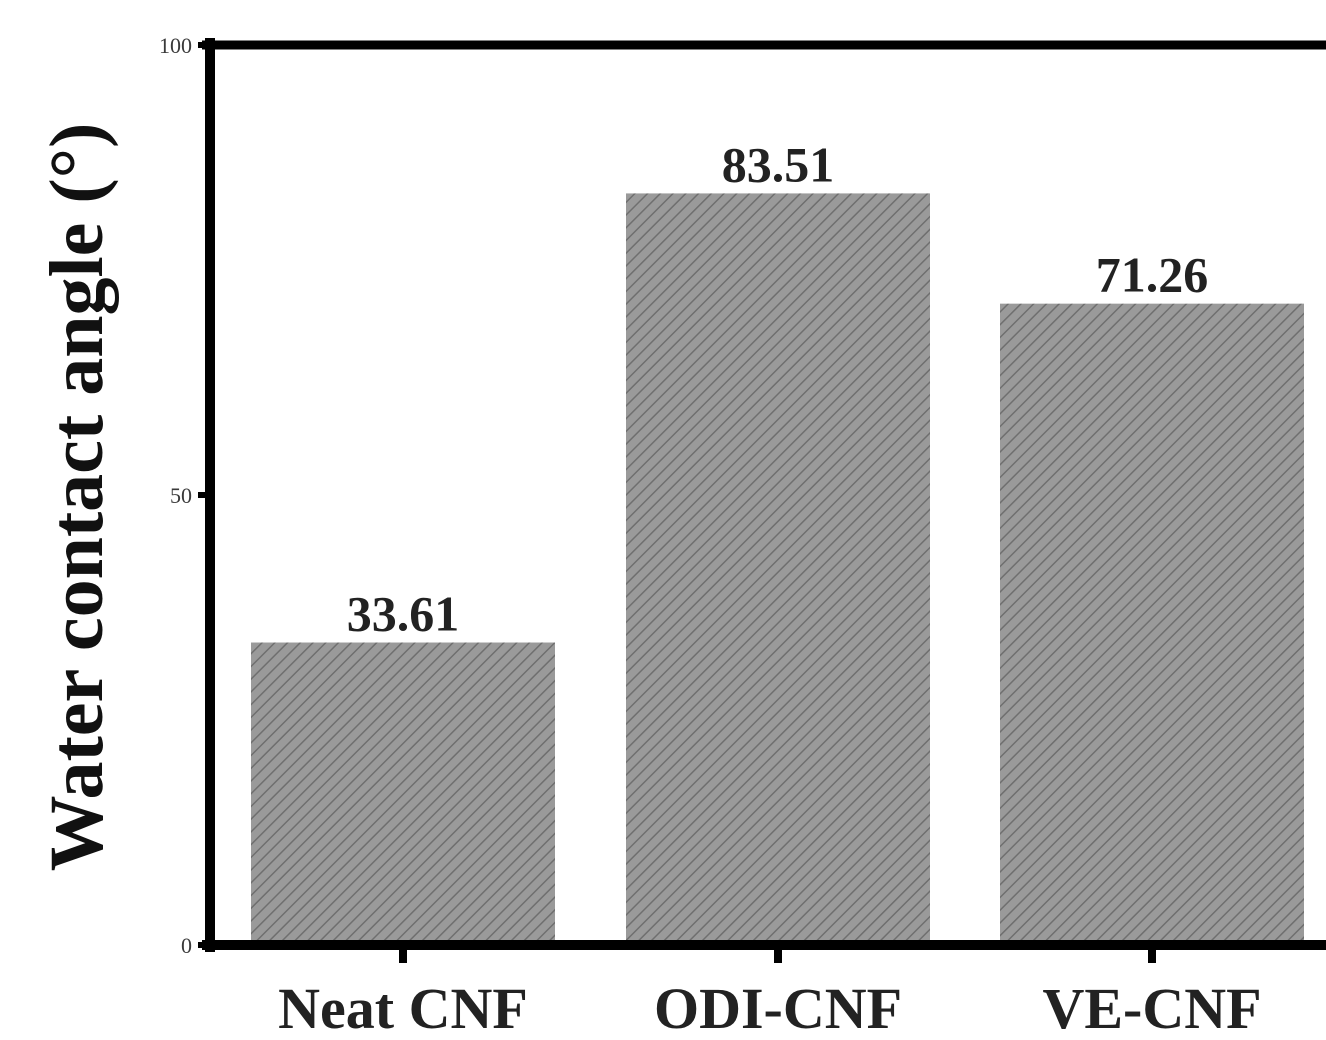  What do you see at coordinates (77, 497) in the screenshot?
I see `y-axis-title: Water contact angle (°)` at bounding box center [77, 497].